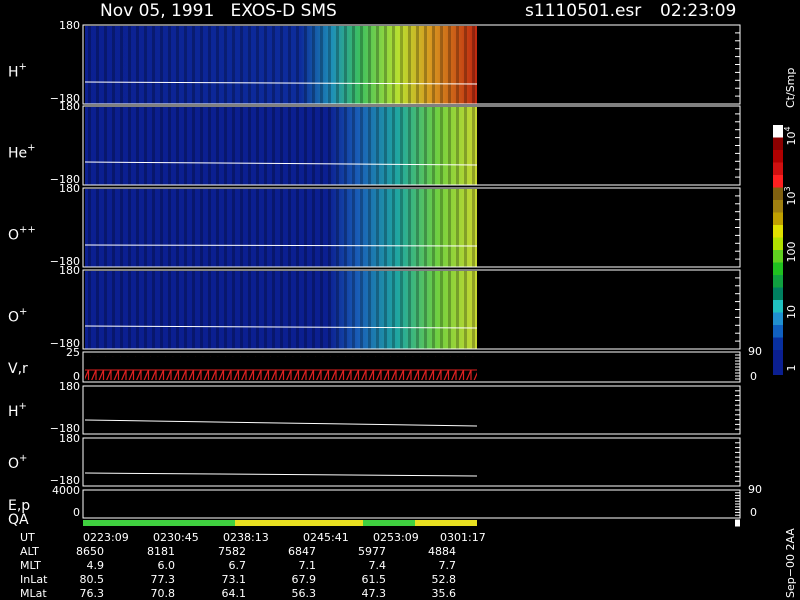 The width and height of the screenshot is (800, 600). Describe the element at coordinates (163, 579) in the screenshot. I see `table-cell: 77.3` at that location.